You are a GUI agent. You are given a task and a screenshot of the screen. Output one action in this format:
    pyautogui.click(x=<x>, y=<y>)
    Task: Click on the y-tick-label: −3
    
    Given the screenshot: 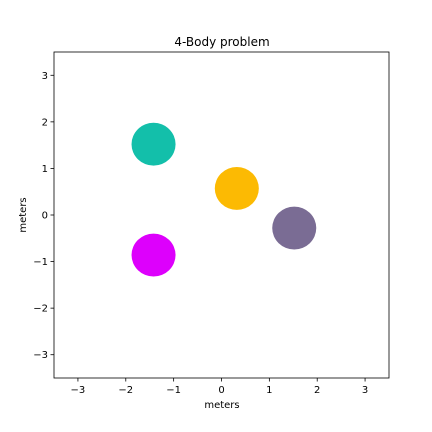 What is the action you would take?
    pyautogui.click(x=40, y=355)
    